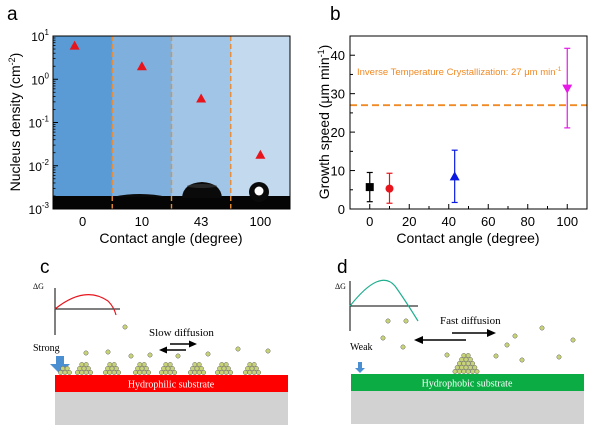 This screenshot has width=600, height=431. Describe the element at coordinates (40, 36) in the screenshot. I see `y-tick-label: 10¹` at that location.